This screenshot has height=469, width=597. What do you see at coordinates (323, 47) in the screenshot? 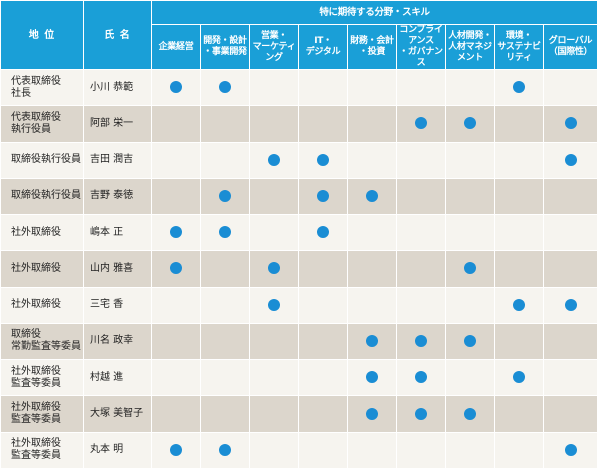
I see `skill-header-3: IT・ デジタル` at bounding box center [323, 47].